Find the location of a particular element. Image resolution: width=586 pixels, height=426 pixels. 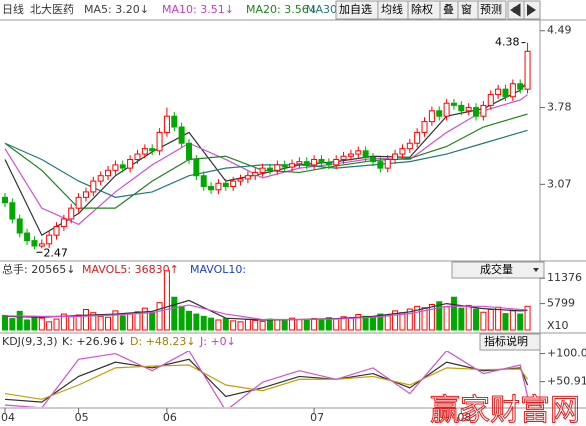

volume-legend: MAVOL10: is located at coordinates (218, 269).